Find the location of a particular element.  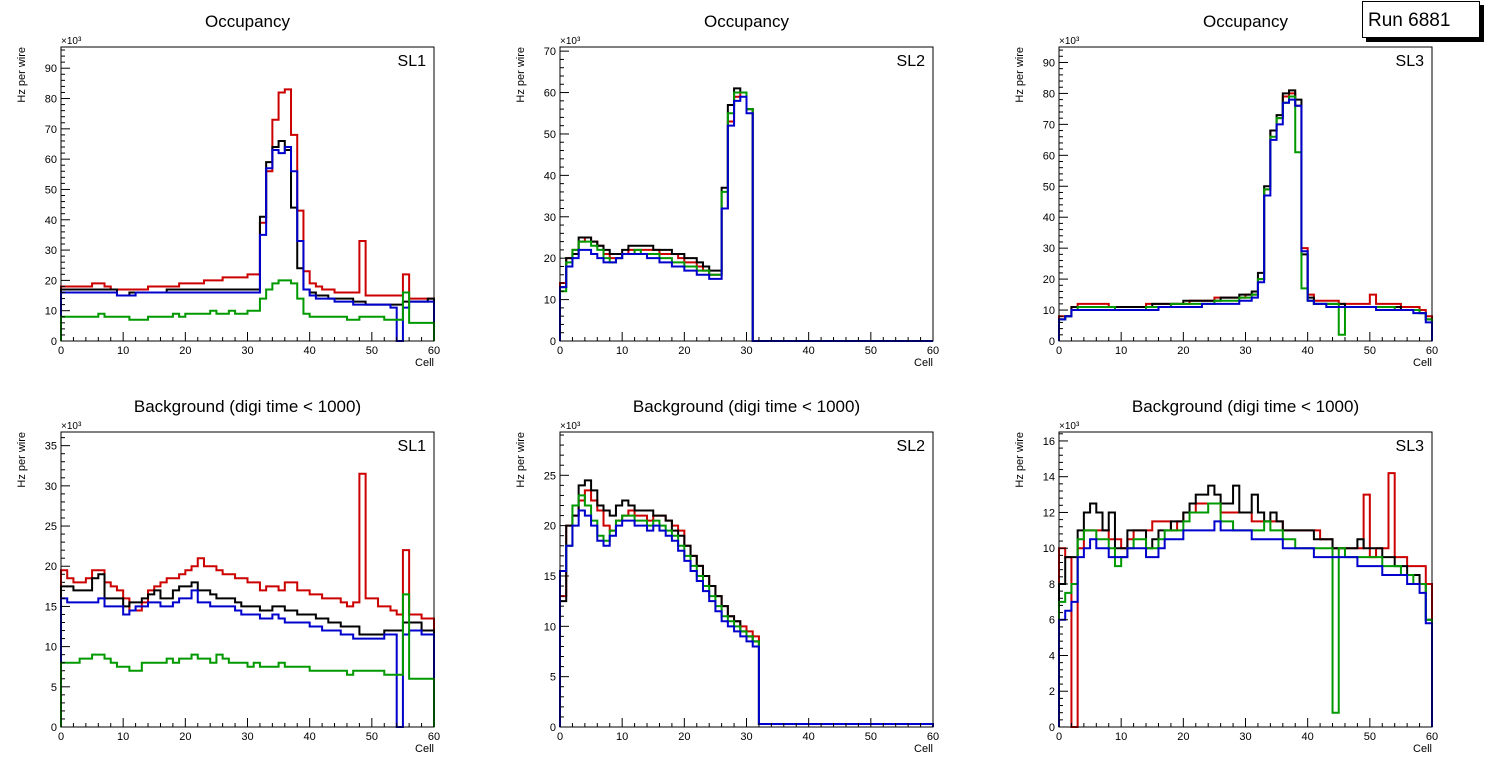

y-tick-label: 8 is located at coordinates (1052, 585).